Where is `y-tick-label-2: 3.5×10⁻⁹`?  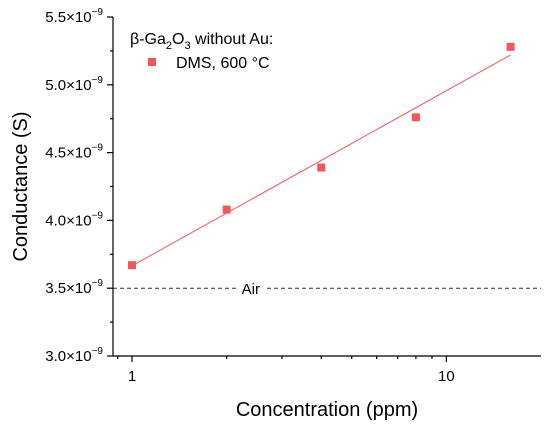 y-tick-label-2: 3.5×10⁻⁹ is located at coordinates (74, 287).